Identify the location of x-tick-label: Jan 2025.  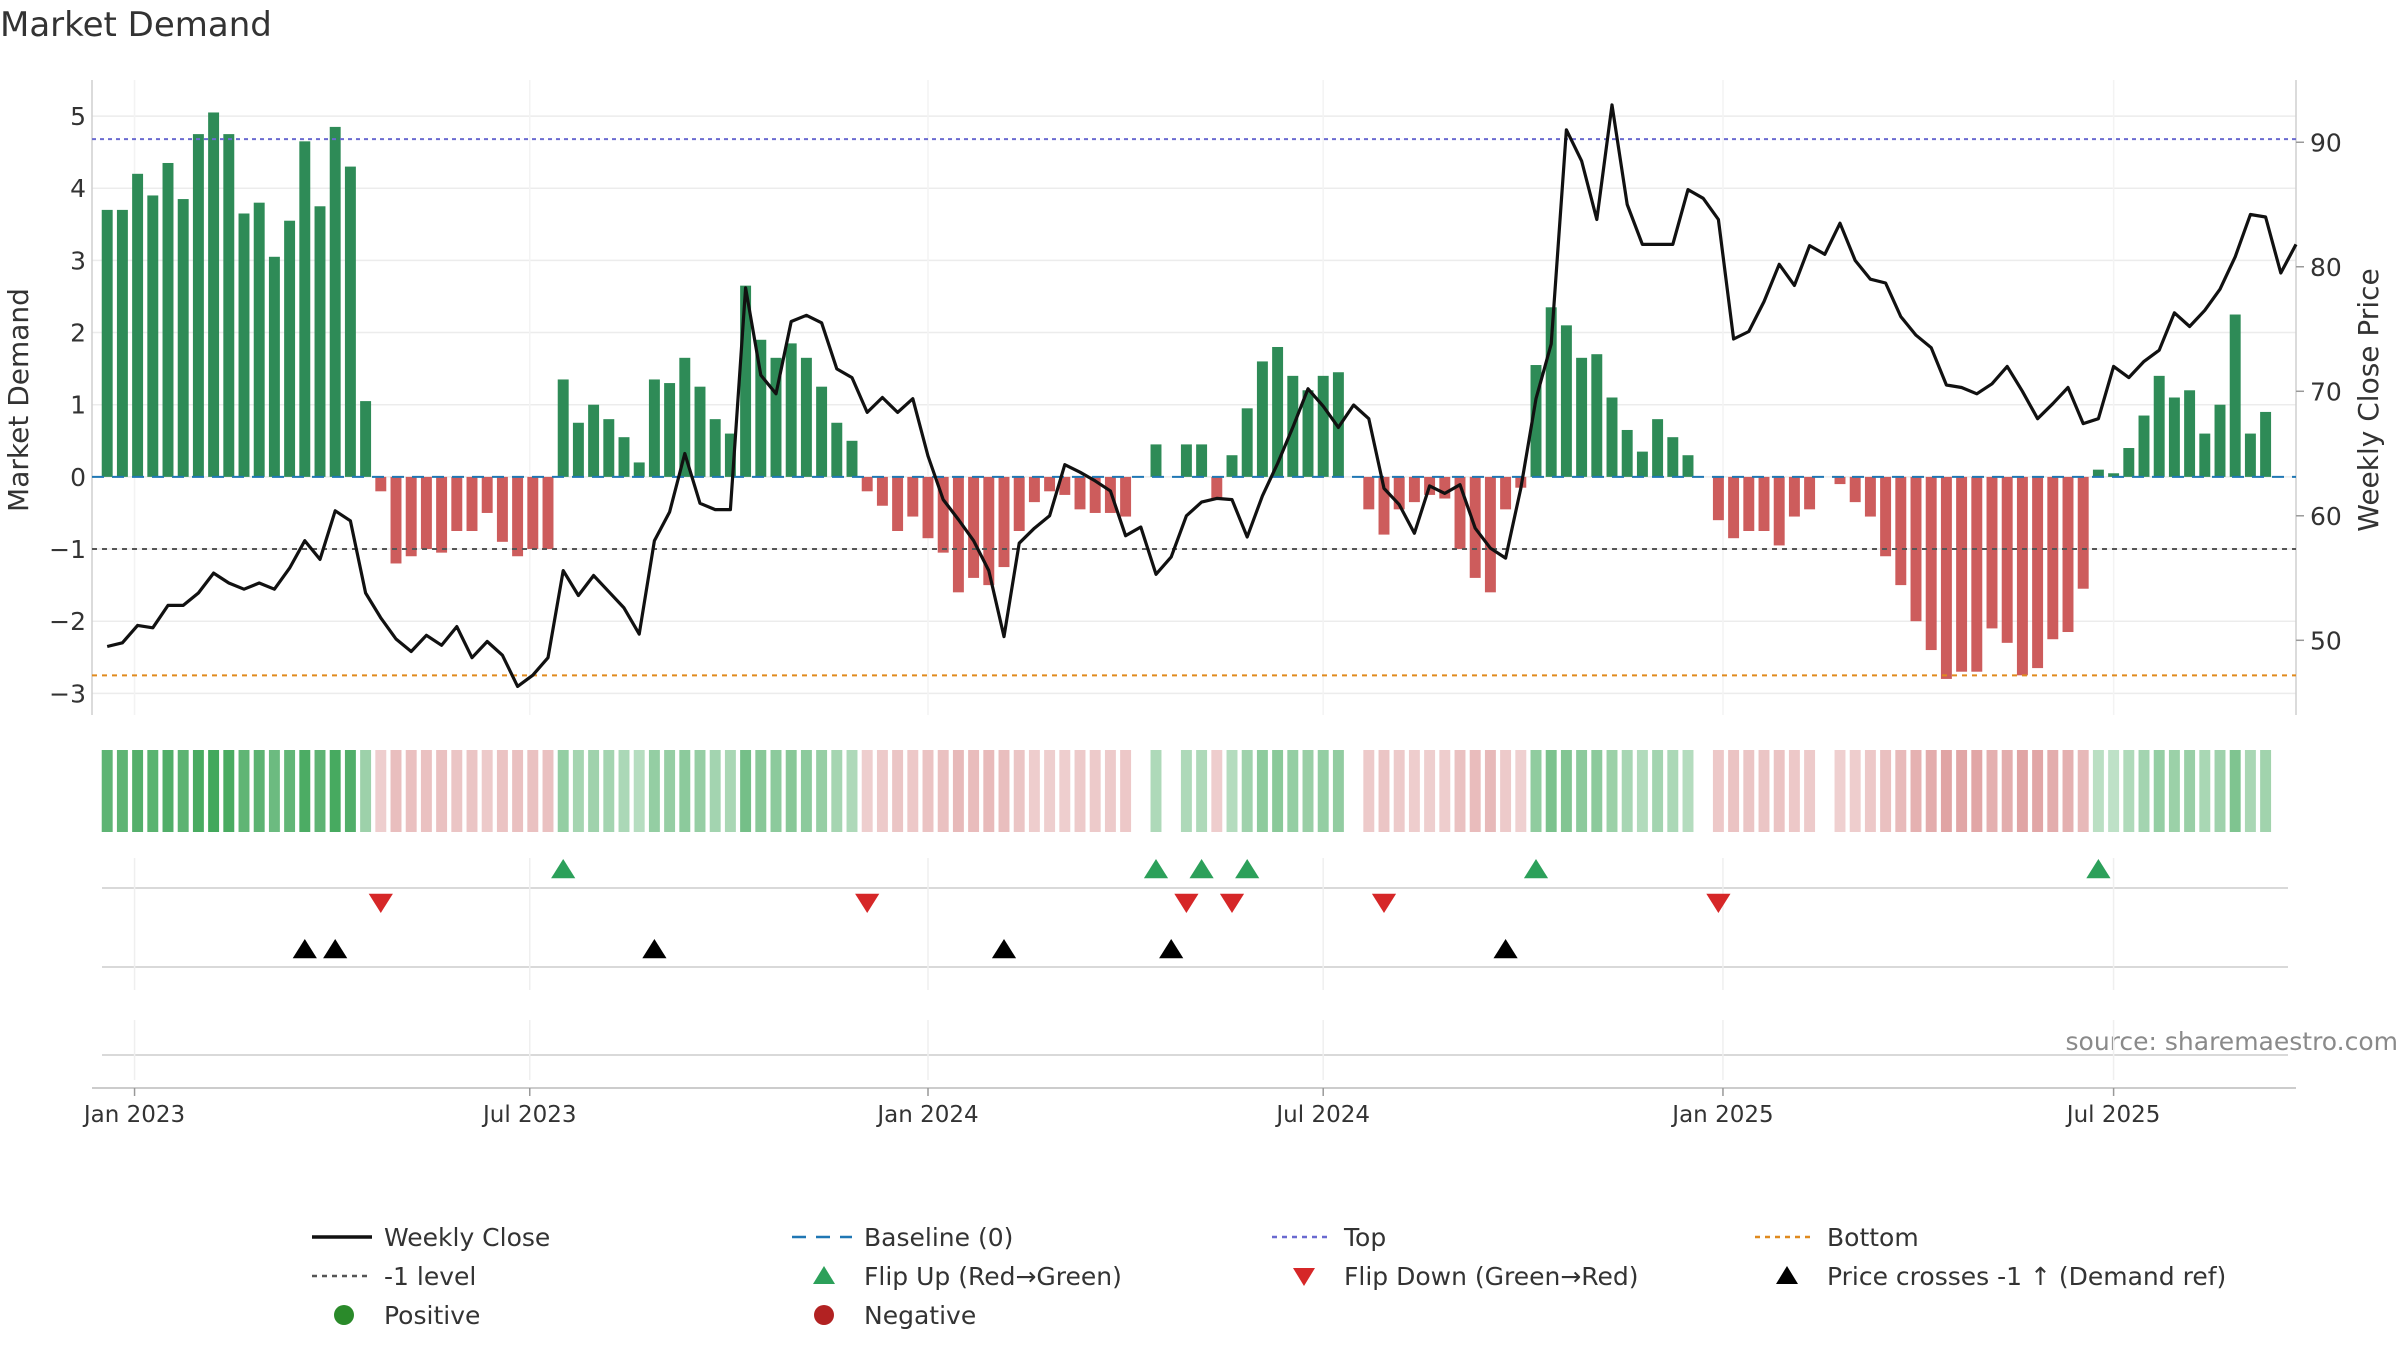
(1721, 1115).